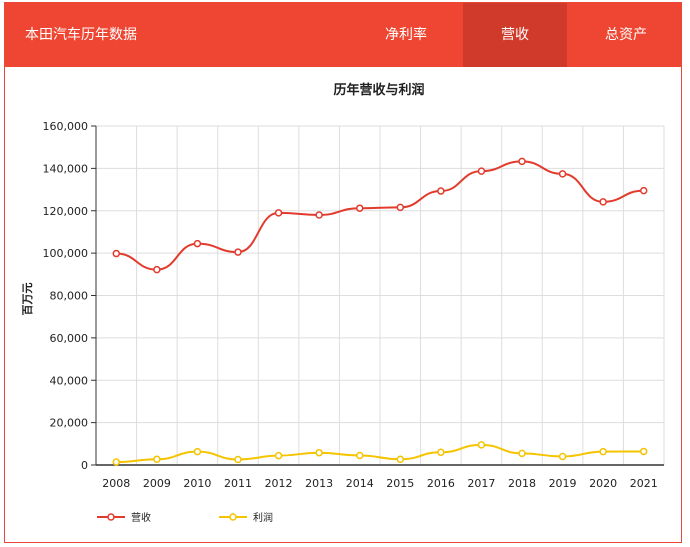 This screenshot has height=547, width=690. What do you see at coordinates (141, 517) in the screenshot?
I see `legend-revenue-label: 营收` at bounding box center [141, 517].